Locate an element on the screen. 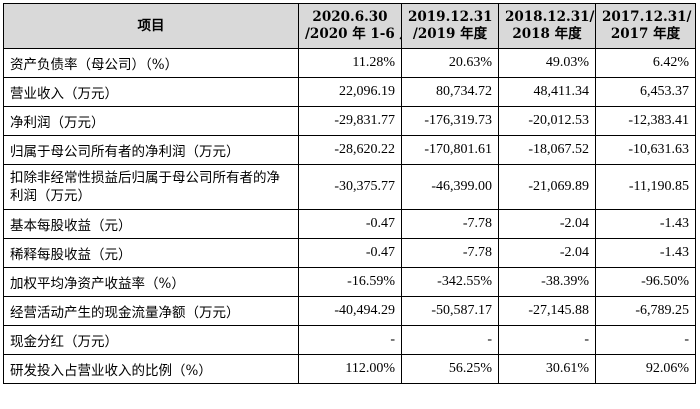  header-period-2020h1: 2020.6.30 /2020 年 1-6 月 is located at coordinates (350, 26).